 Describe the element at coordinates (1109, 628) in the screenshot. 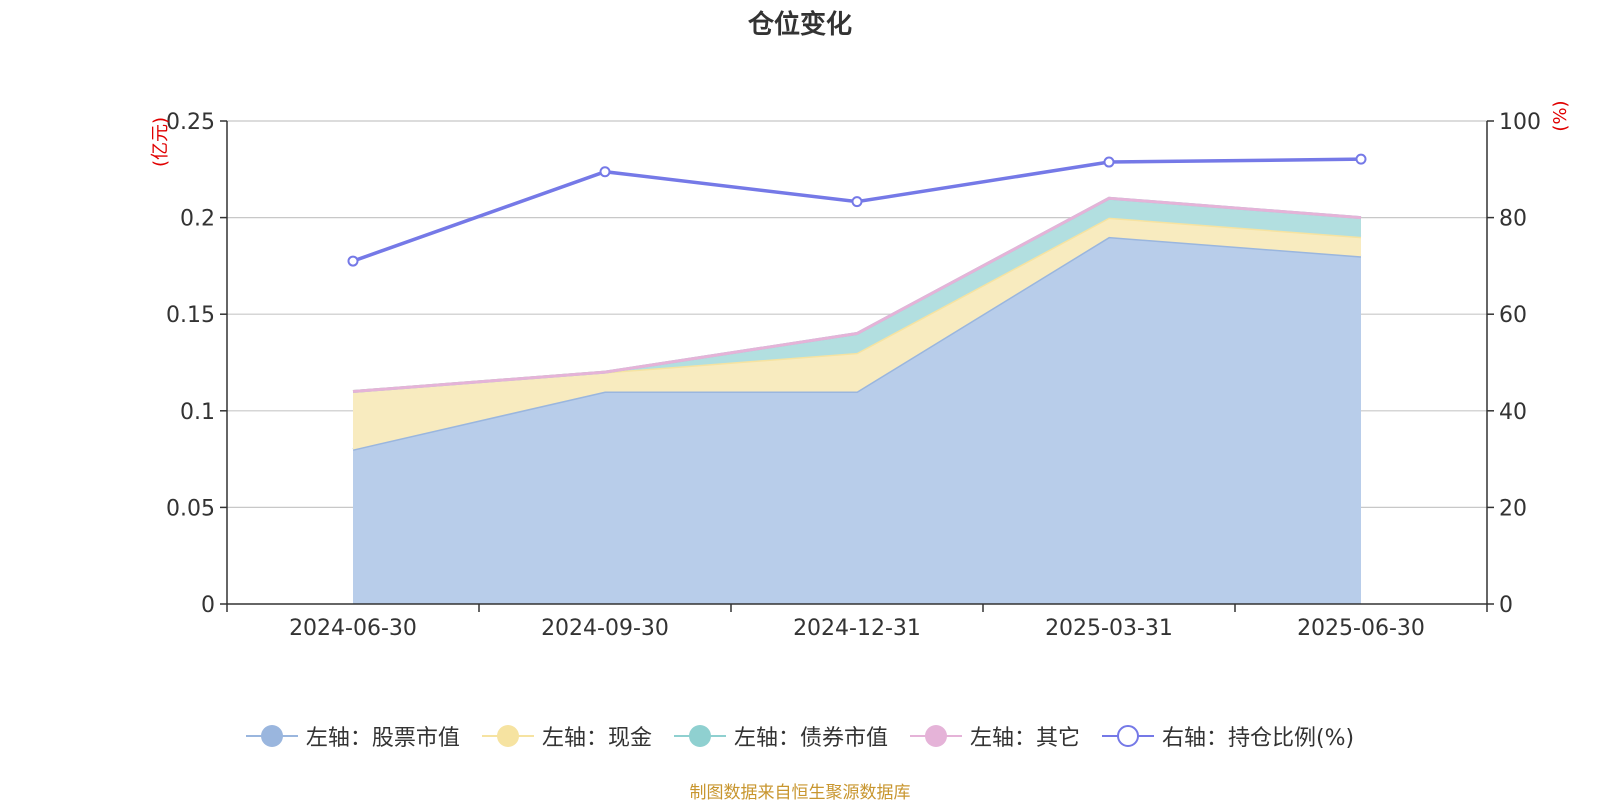

I see `x-axis-tick-label: 2025-03-31` at that location.